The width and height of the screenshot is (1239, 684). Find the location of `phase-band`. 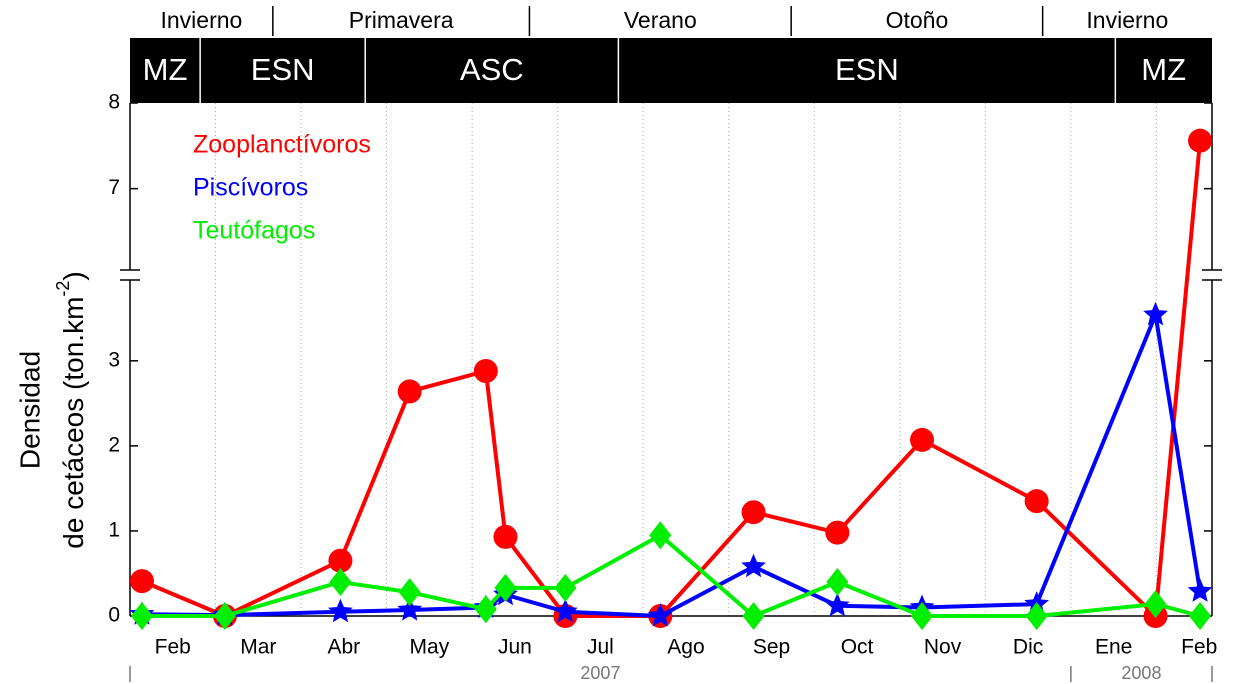

phase-band is located at coordinates (671, 70).